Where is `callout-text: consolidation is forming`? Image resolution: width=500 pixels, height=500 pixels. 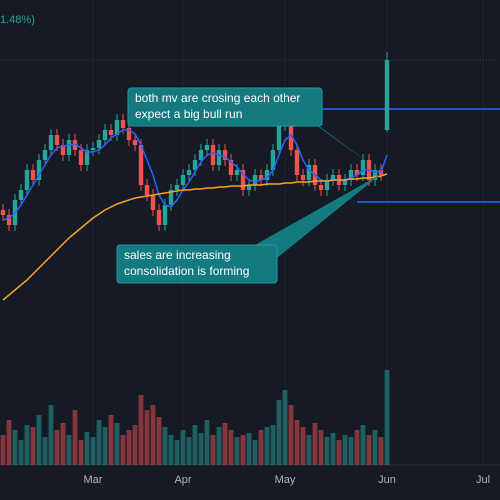
callout-text: consolidation is forming is located at coordinates (186, 271).